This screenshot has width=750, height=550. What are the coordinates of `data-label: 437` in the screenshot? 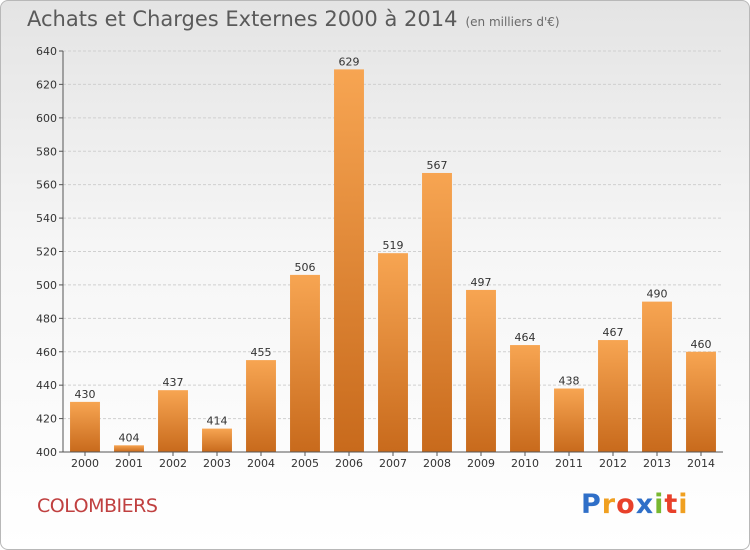 It's located at (173, 382).